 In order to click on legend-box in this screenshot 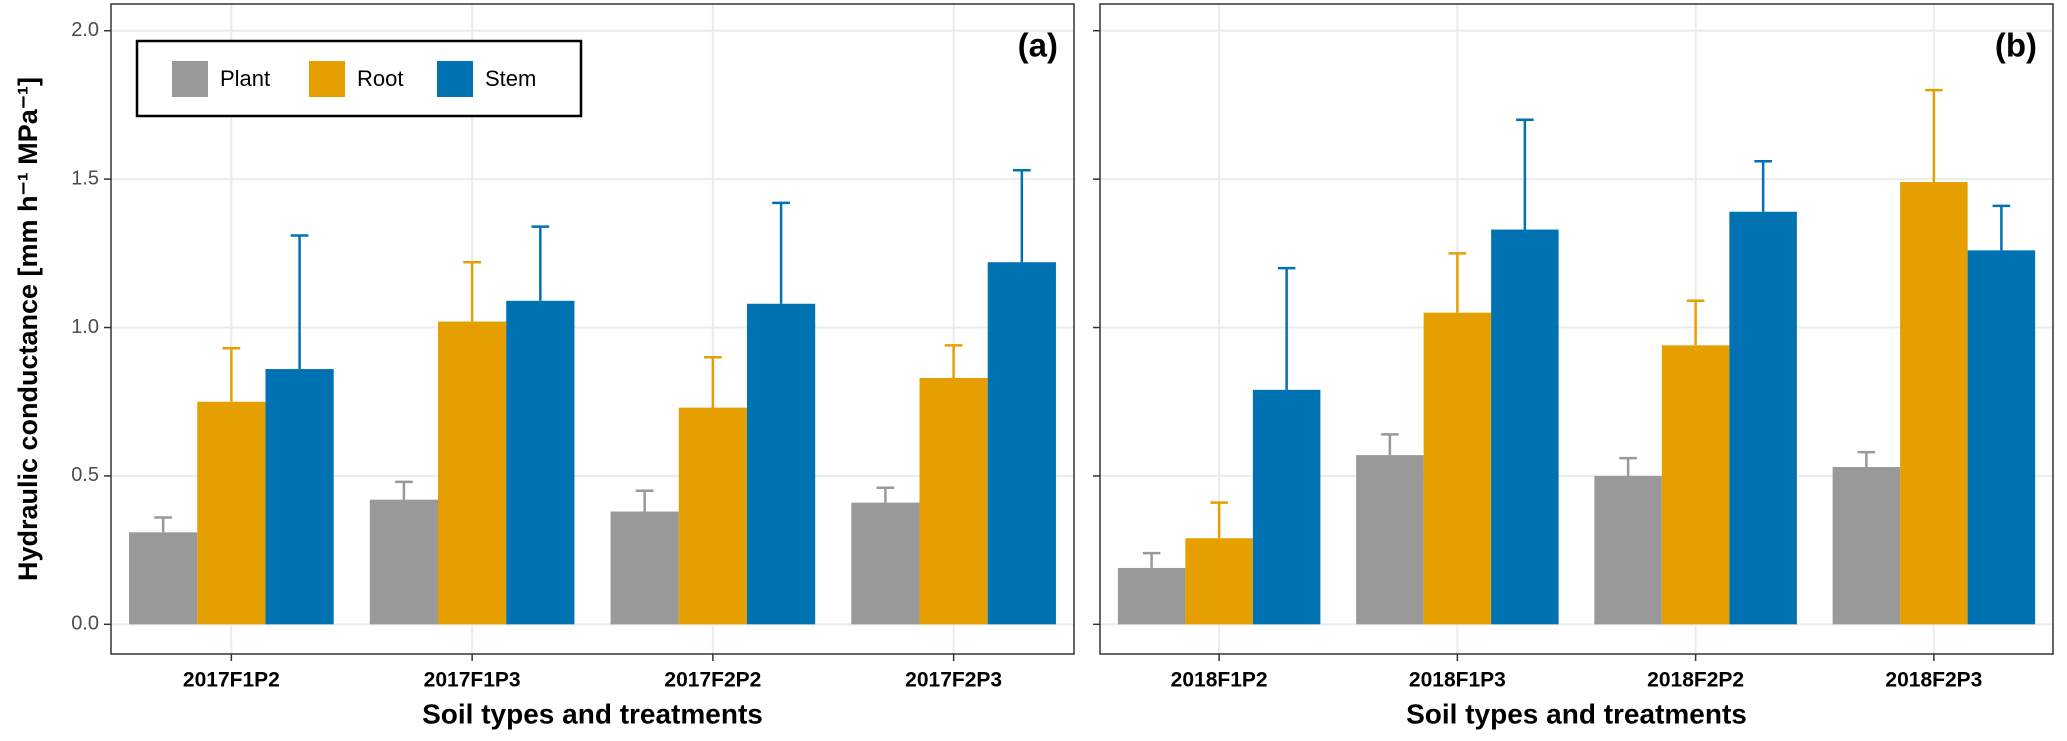, I will do `click(359, 78)`.